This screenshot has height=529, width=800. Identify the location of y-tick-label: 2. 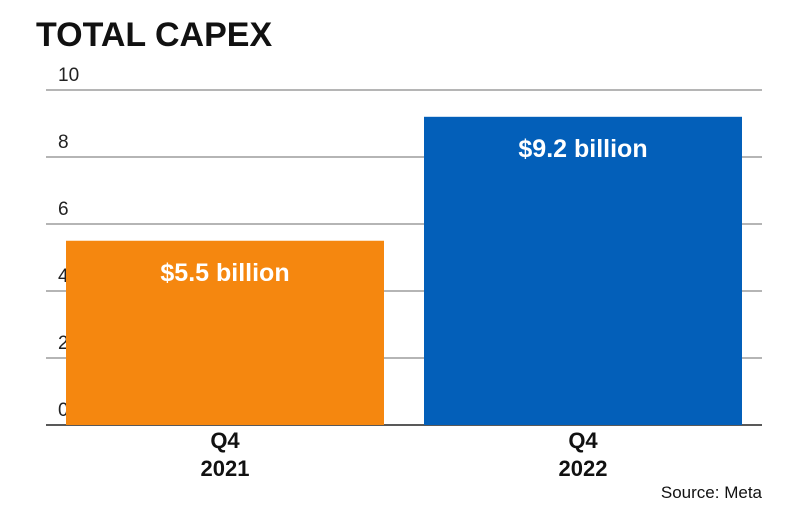
(63, 343).